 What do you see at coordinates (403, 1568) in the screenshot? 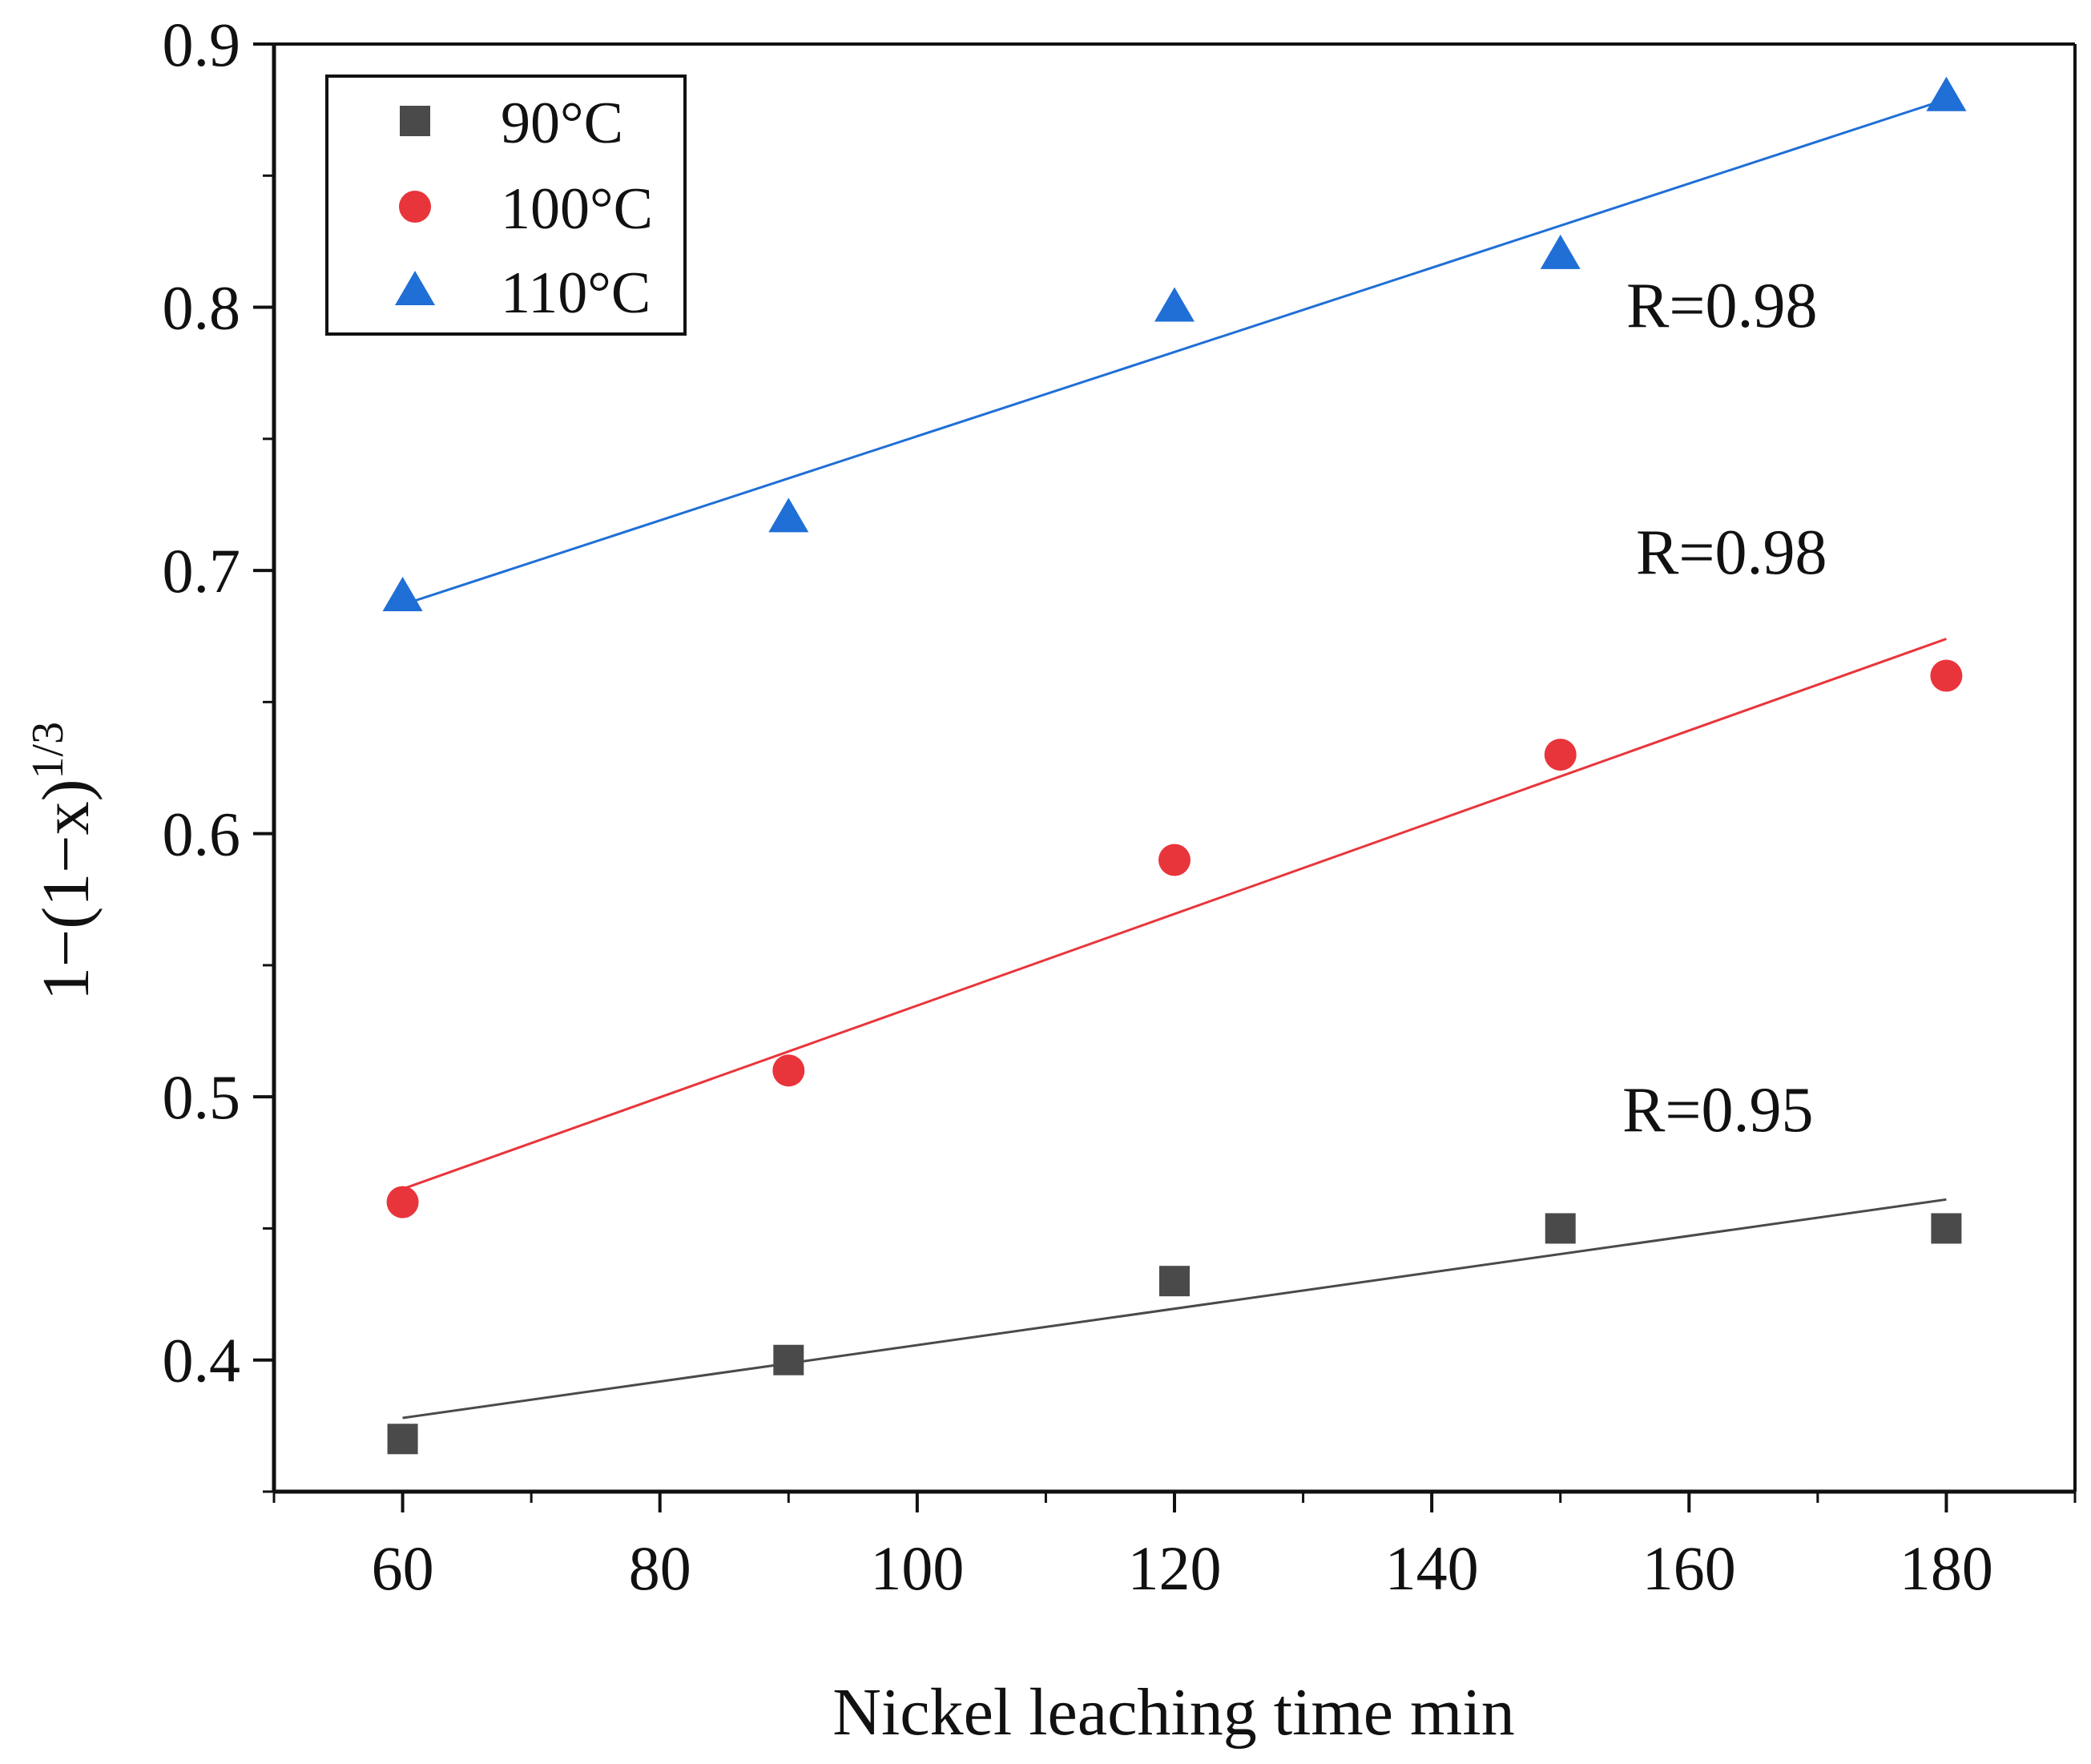
I see `x-tick-label: 60` at bounding box center [403, 1568].